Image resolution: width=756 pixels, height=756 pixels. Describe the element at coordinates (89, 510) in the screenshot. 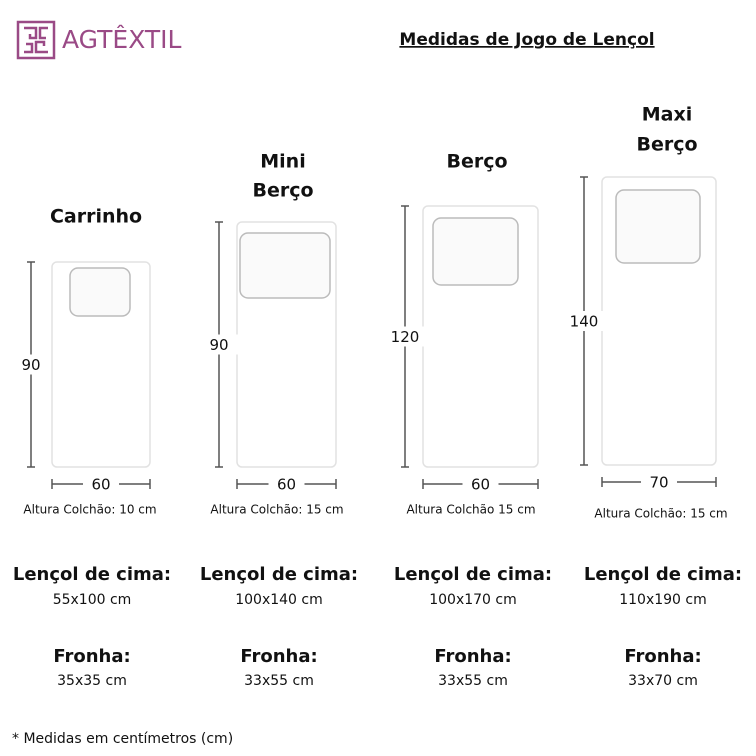

I see `mattress-height: Altura Colchão: 10 cm` at that location.